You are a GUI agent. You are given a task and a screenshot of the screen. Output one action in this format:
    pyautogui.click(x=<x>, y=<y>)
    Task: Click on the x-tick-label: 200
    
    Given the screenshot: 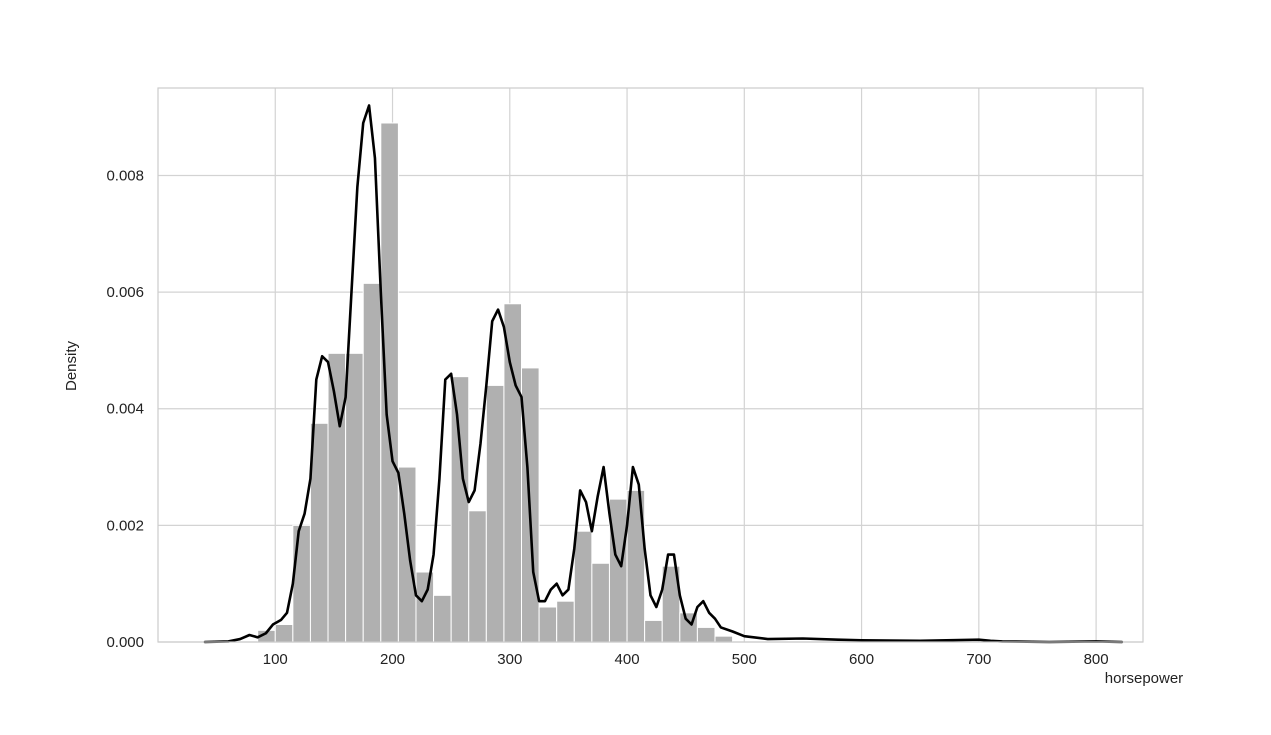 What is the action you would take?
    pyautogui.click(x=392, y=659)
    